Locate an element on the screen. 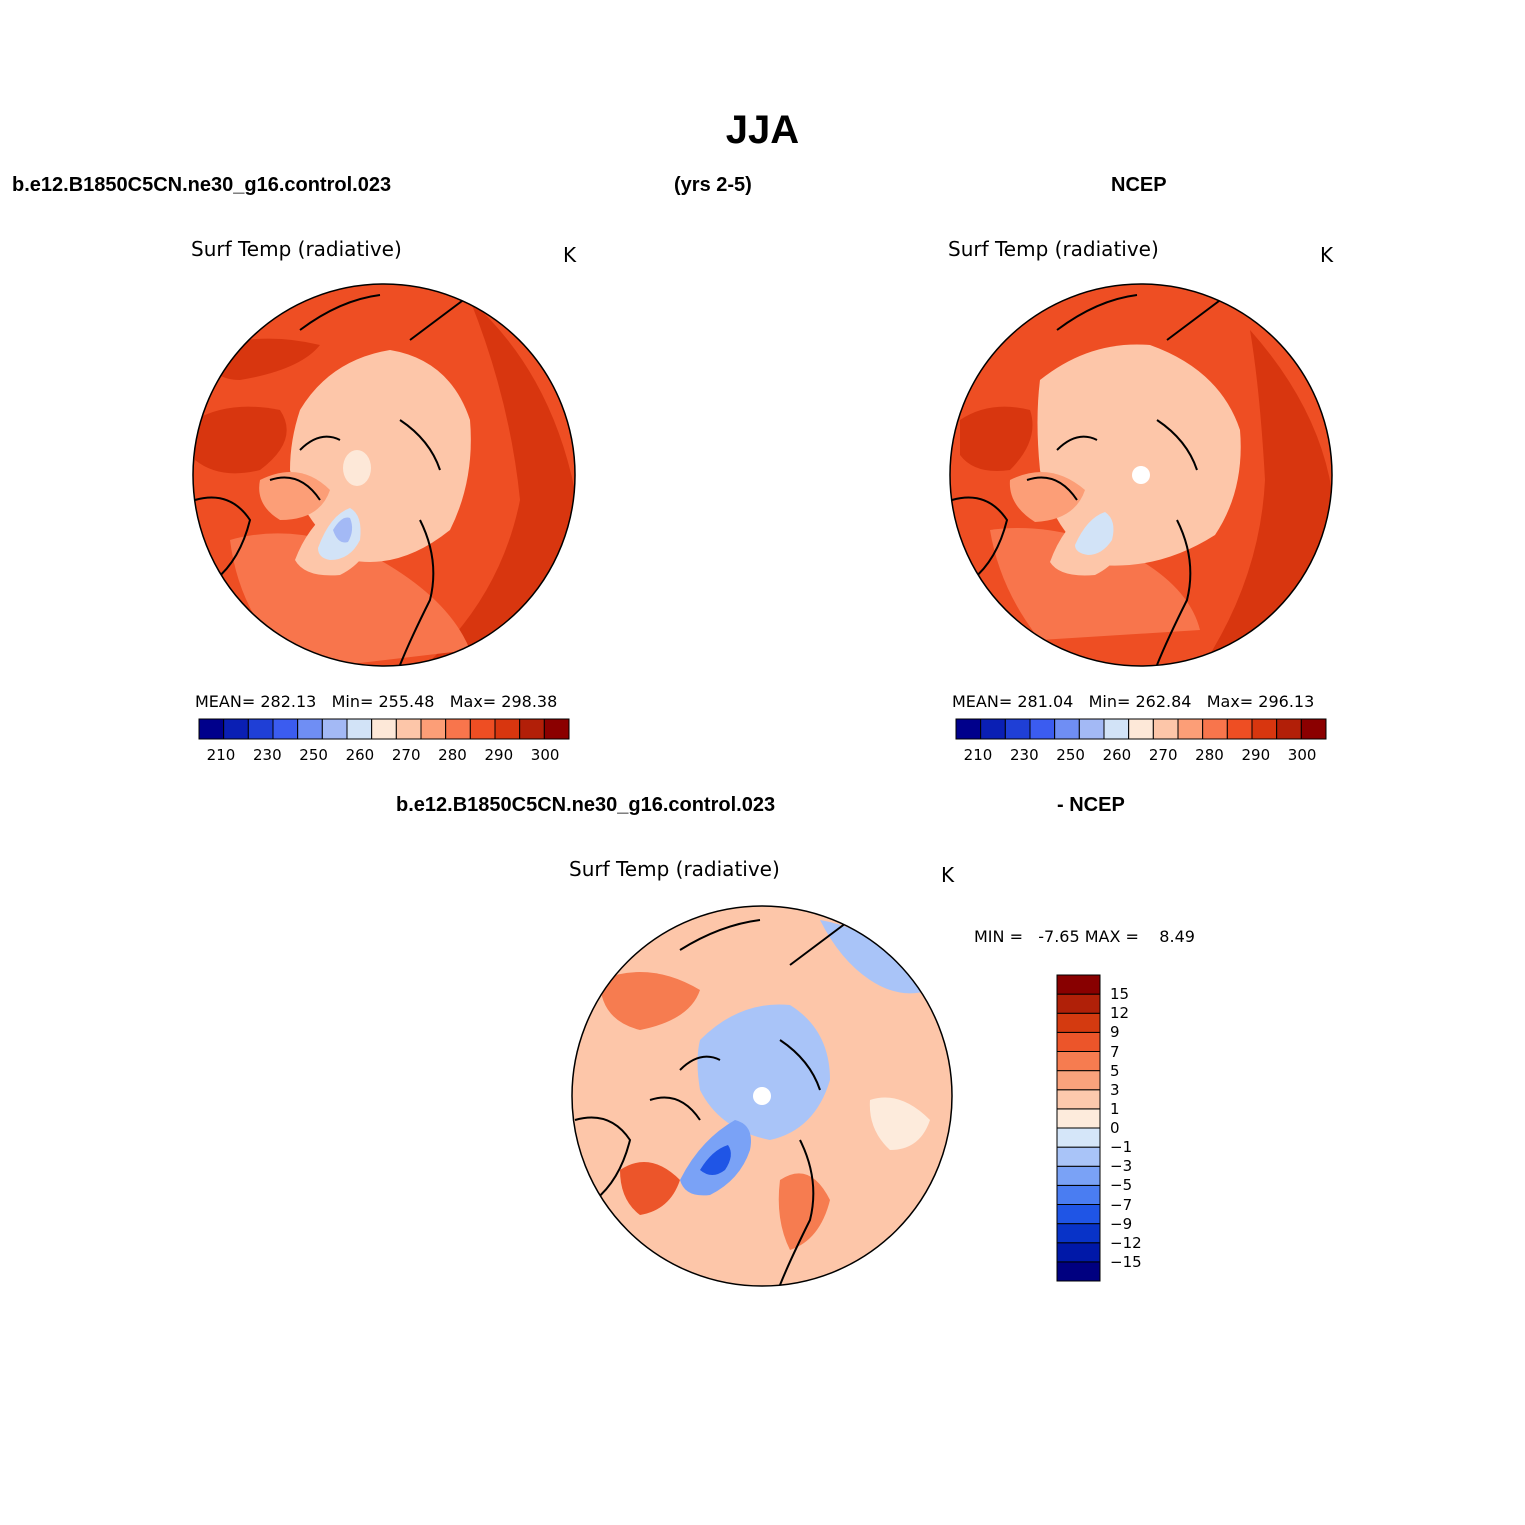 This screenshot has height=1525, width=1525. model-colorbar-tick-label: 280 is located at coordinates (452, 755).